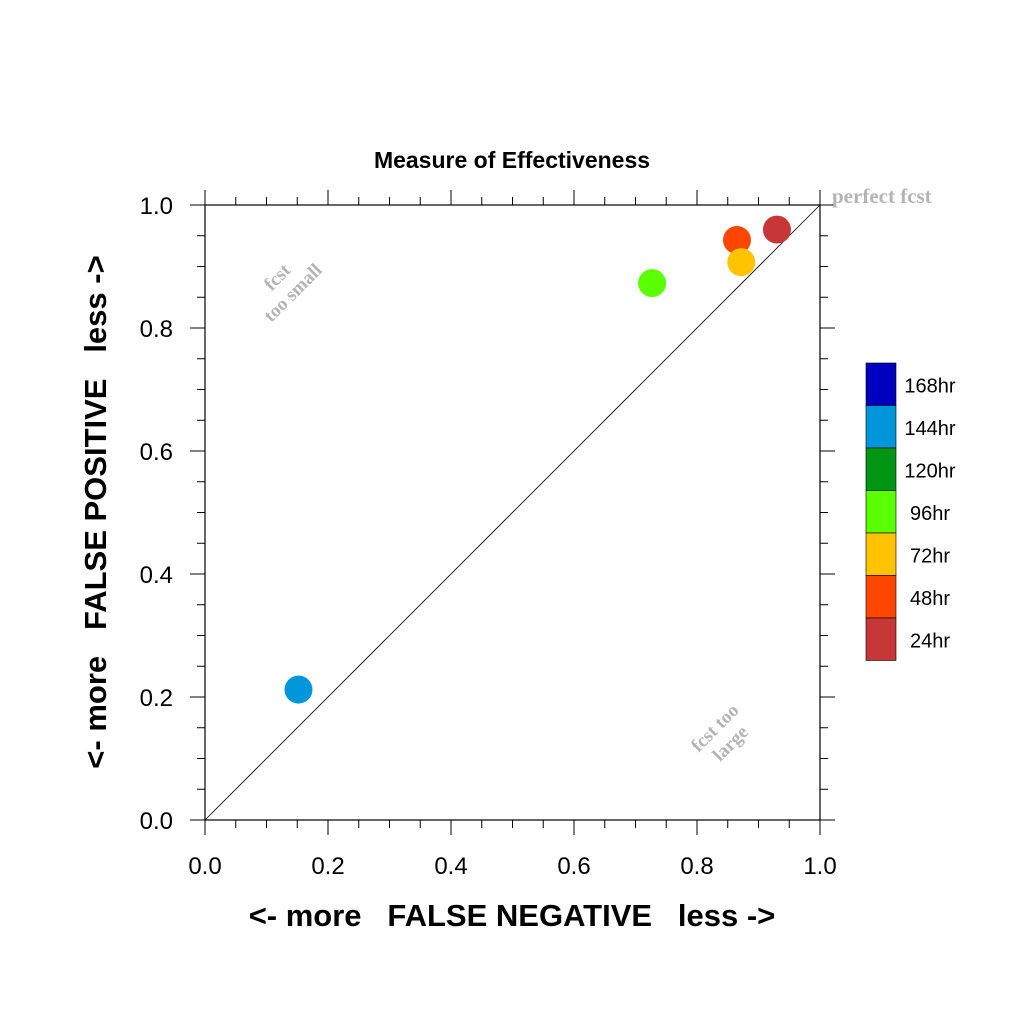 The height and width of the screenshot is (1024, 1024). Describe the element at coordinates (881, 384) in the screenshot. I see `legend-swatch-168hr` at that location.